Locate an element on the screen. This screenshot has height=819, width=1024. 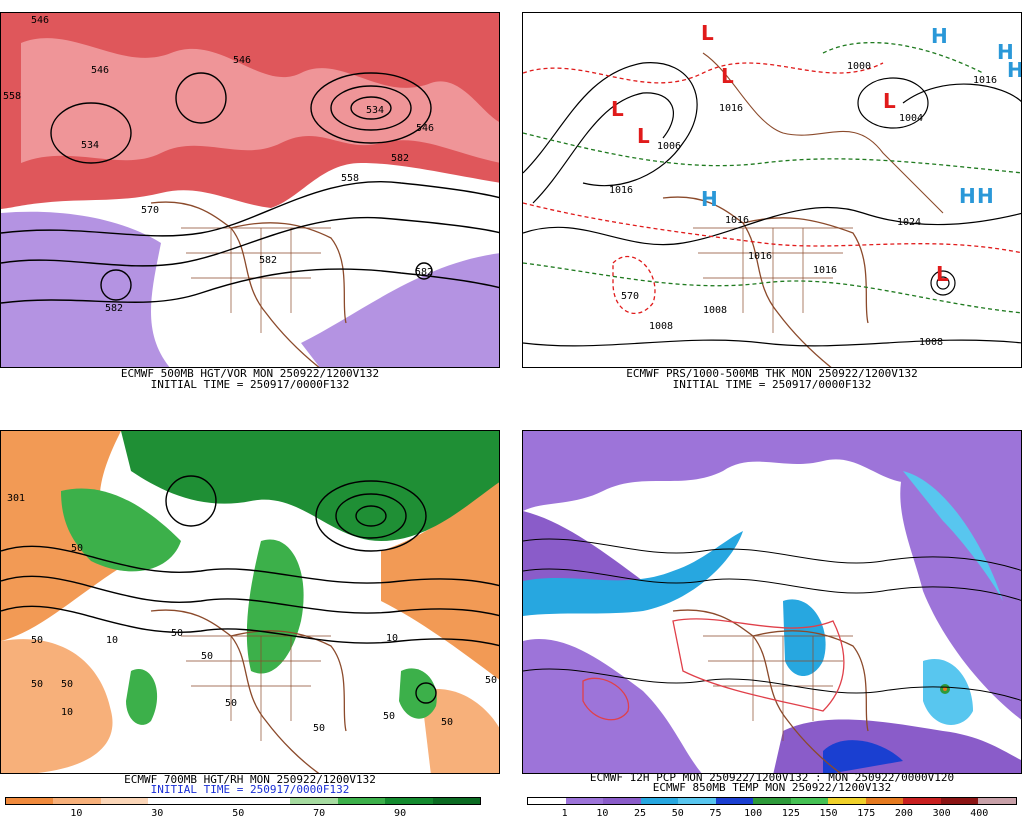
legend-tick: 150 is located at coordinates (828, 813).